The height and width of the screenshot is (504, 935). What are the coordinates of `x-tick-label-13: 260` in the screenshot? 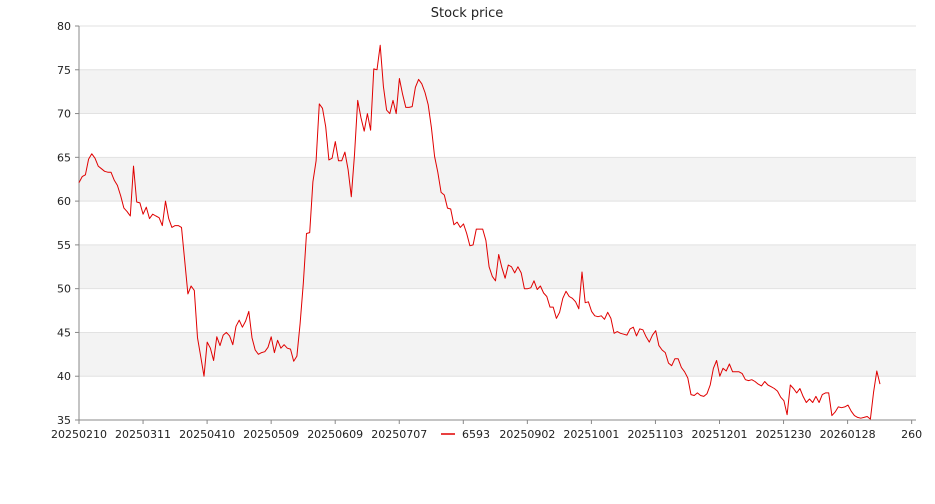 It's located at (911, 434).